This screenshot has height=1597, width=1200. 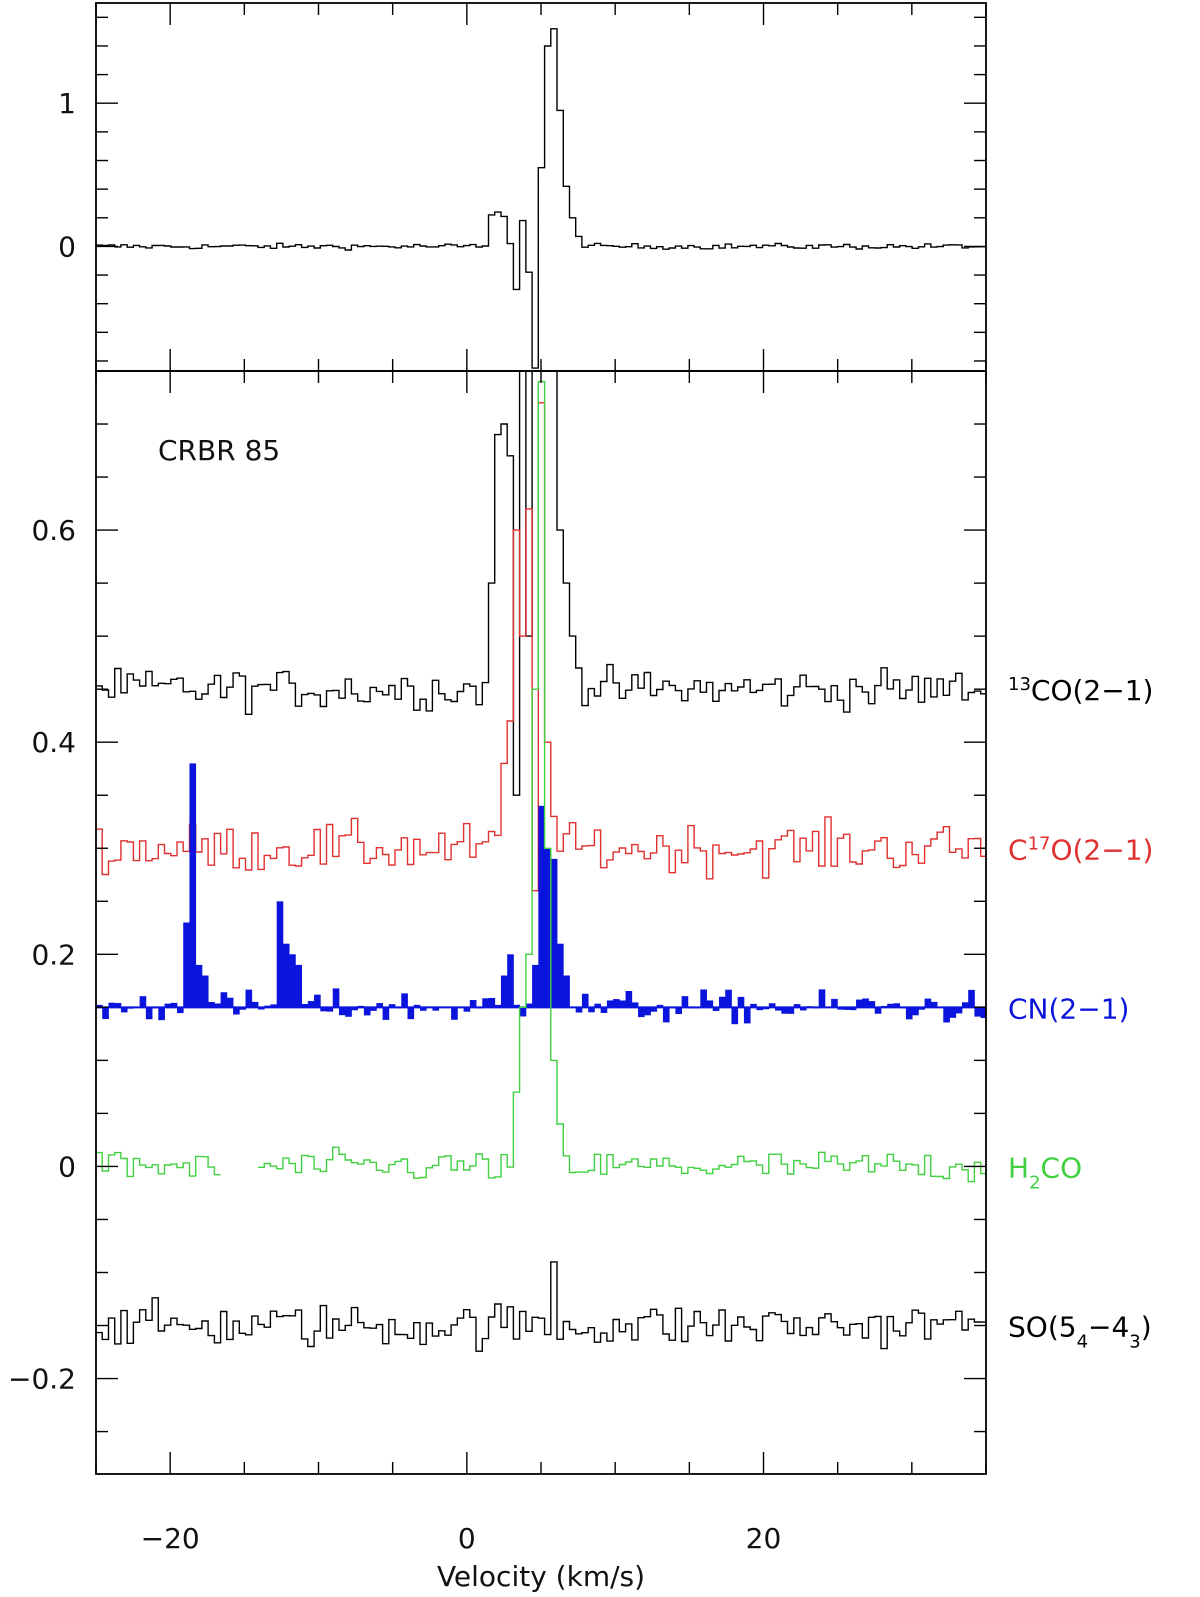 What do you see at coordinates (1068, 1008) in the screenshot?
I see `series-label: CN(2−1)` at bounding box center [1068, 1008].